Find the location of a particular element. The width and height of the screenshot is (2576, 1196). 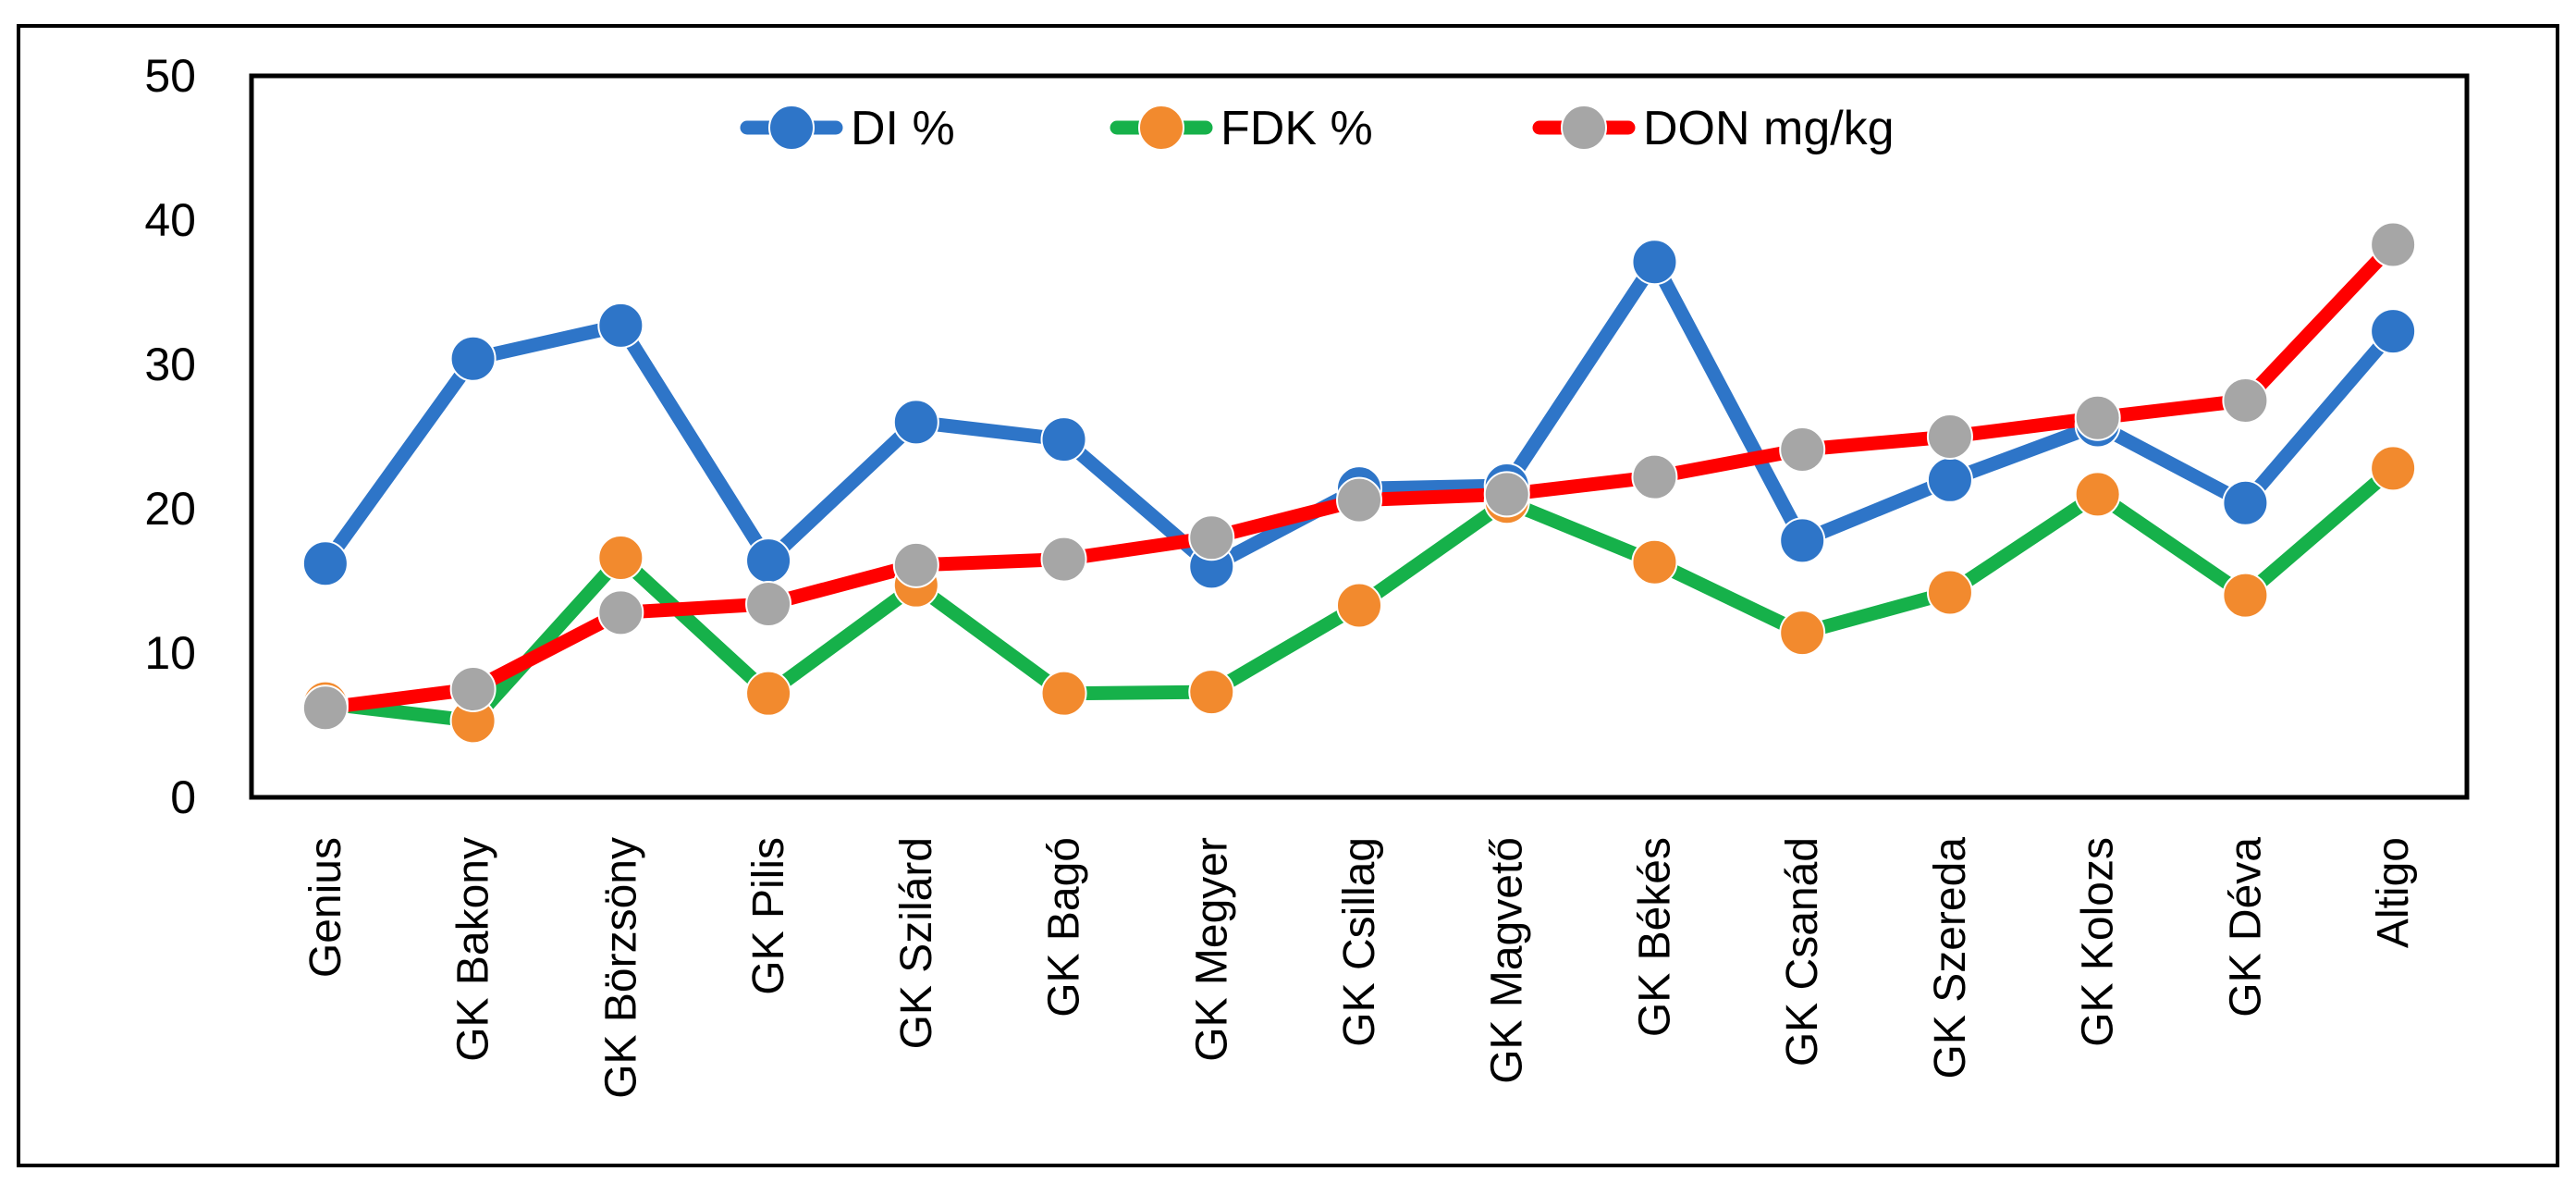

data-point-di-gk-bago is located at coordinates (1063, 440).